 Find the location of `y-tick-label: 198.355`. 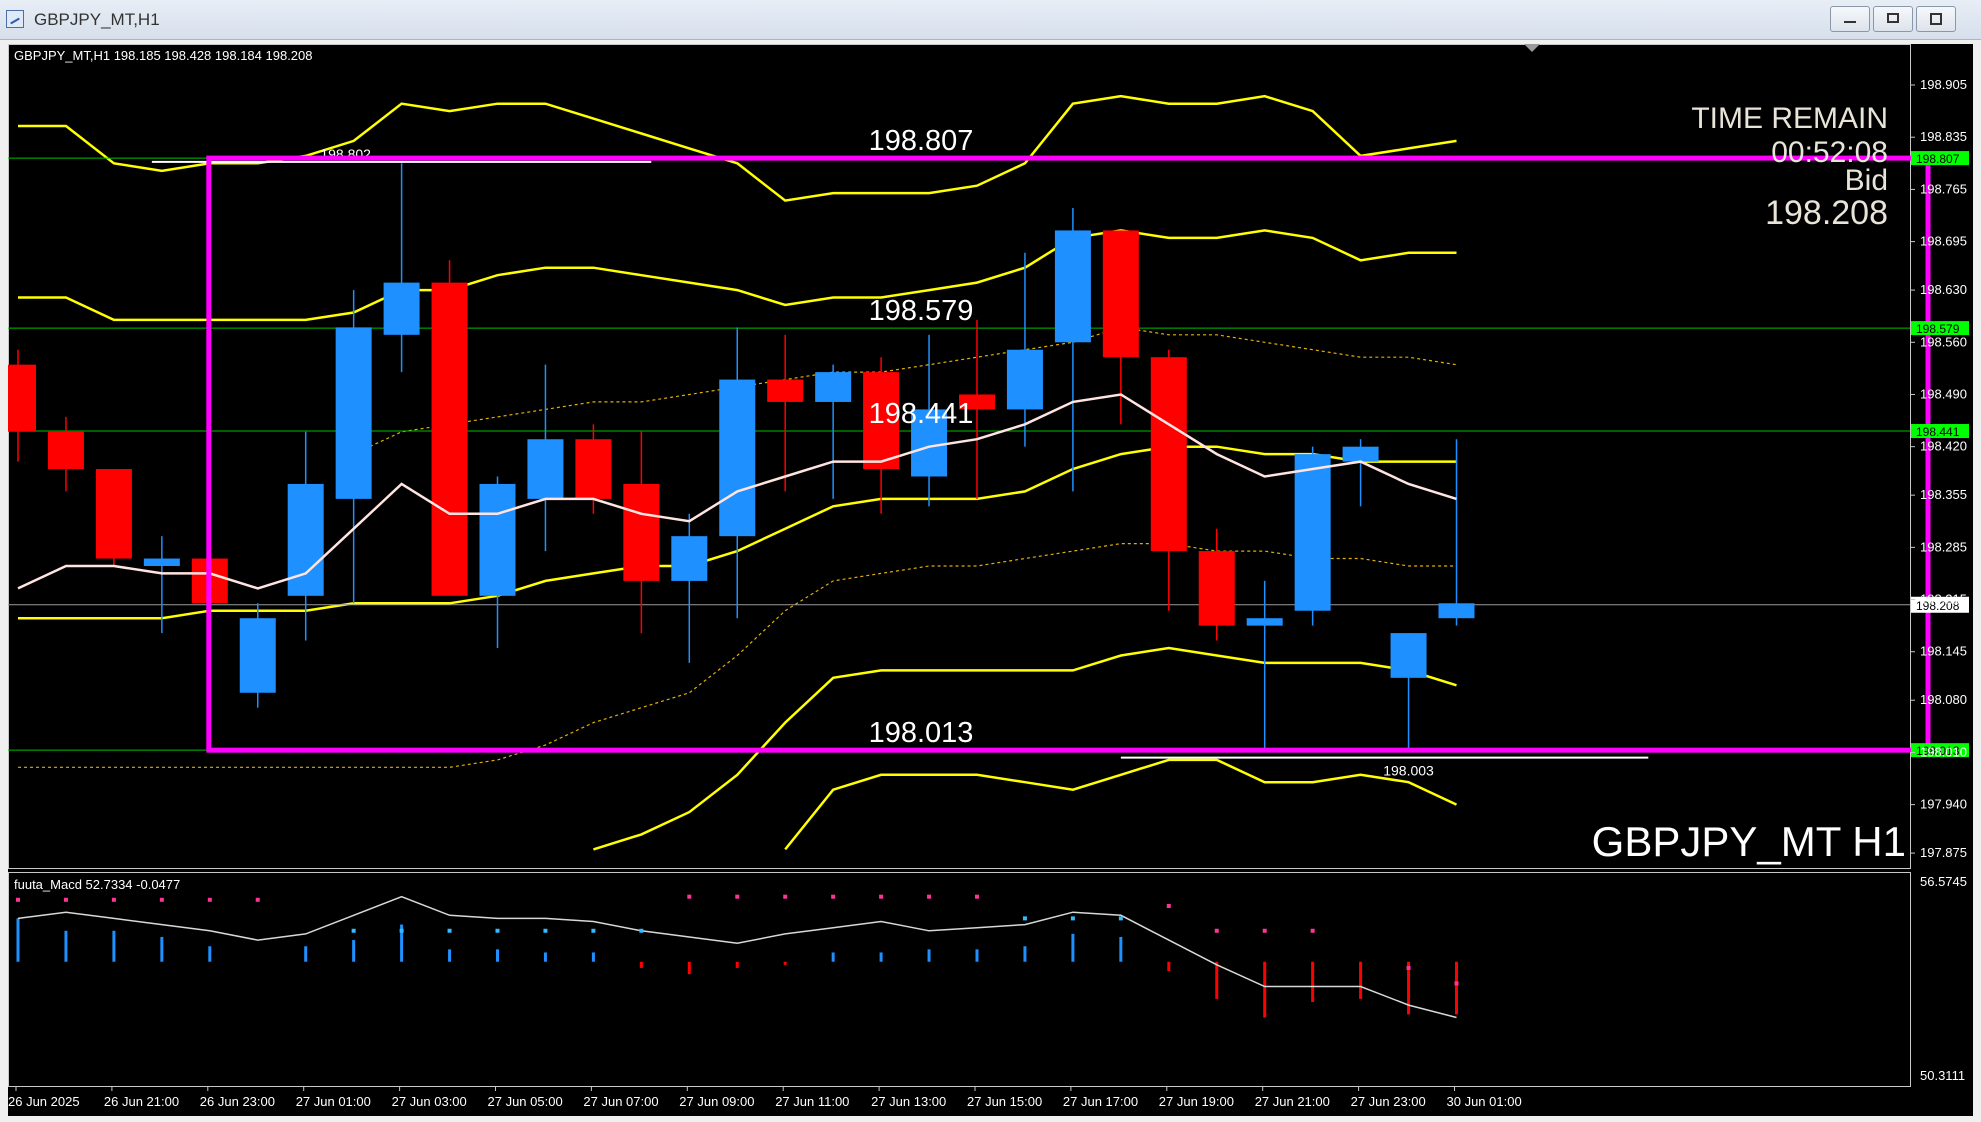

y-tick-label: 198.355 is located at coordinates (1943, 494).